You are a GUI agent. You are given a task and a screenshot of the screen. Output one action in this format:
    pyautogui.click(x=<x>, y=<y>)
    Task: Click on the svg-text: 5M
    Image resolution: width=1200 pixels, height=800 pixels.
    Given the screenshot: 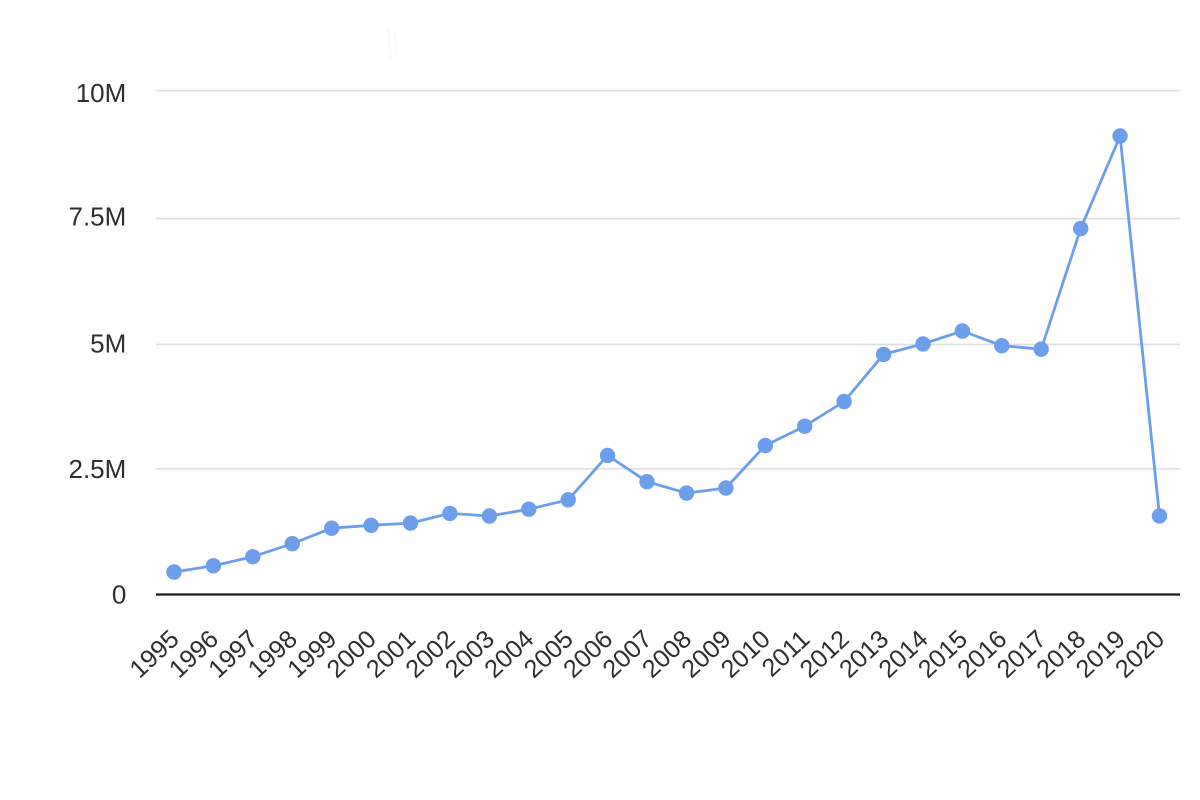 What is the action you would take?
    pyautogui.click(x=108, y=343)
    